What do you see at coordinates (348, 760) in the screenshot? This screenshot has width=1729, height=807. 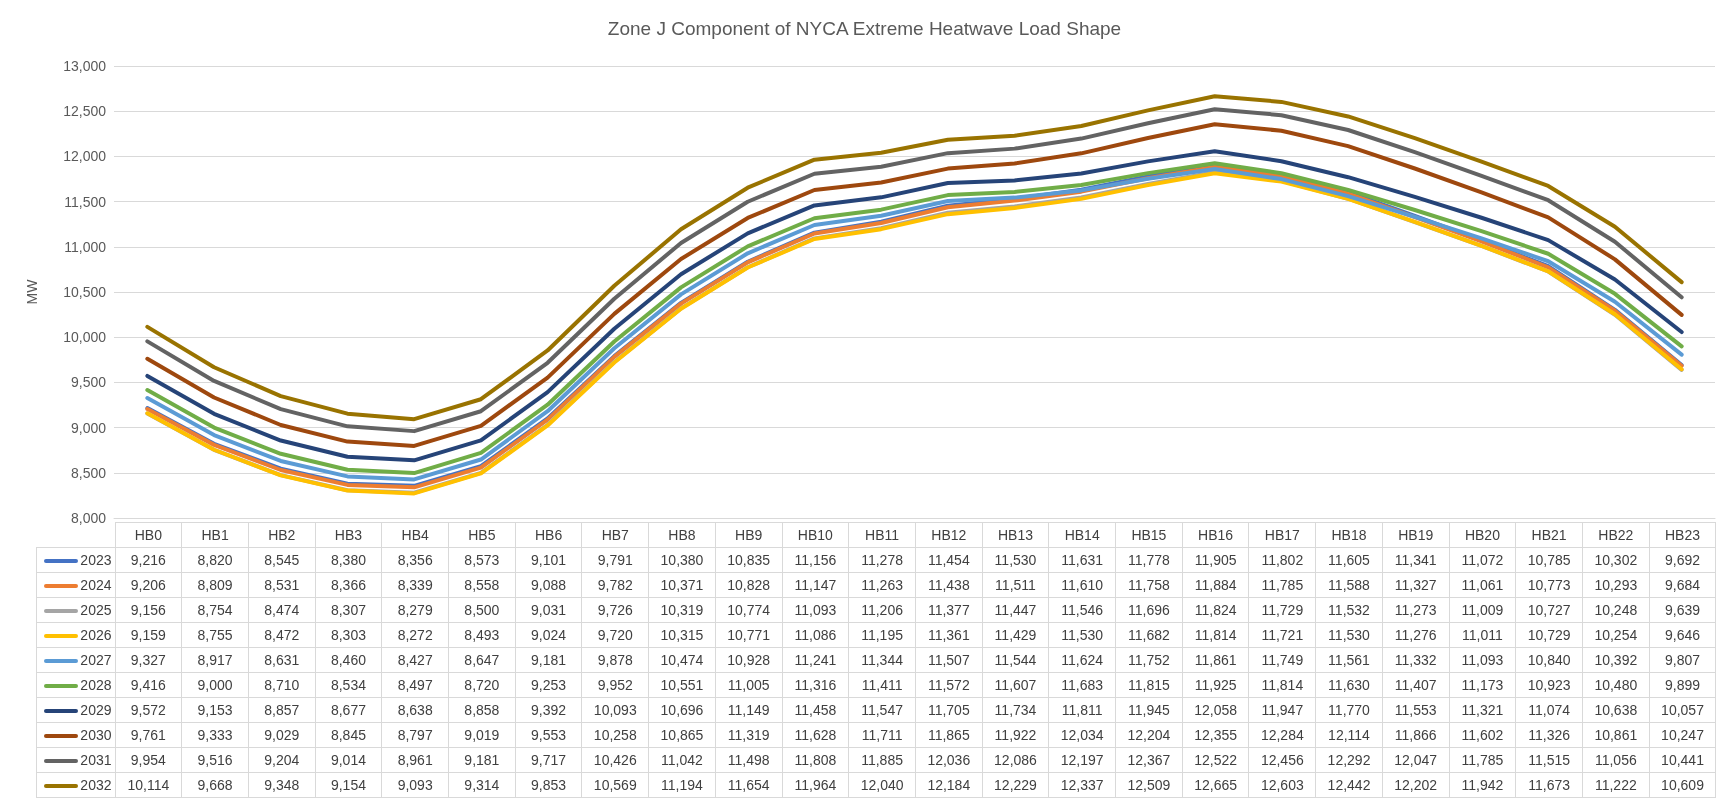 I see `data-label: 9,014` at bounding box center [348, 760].